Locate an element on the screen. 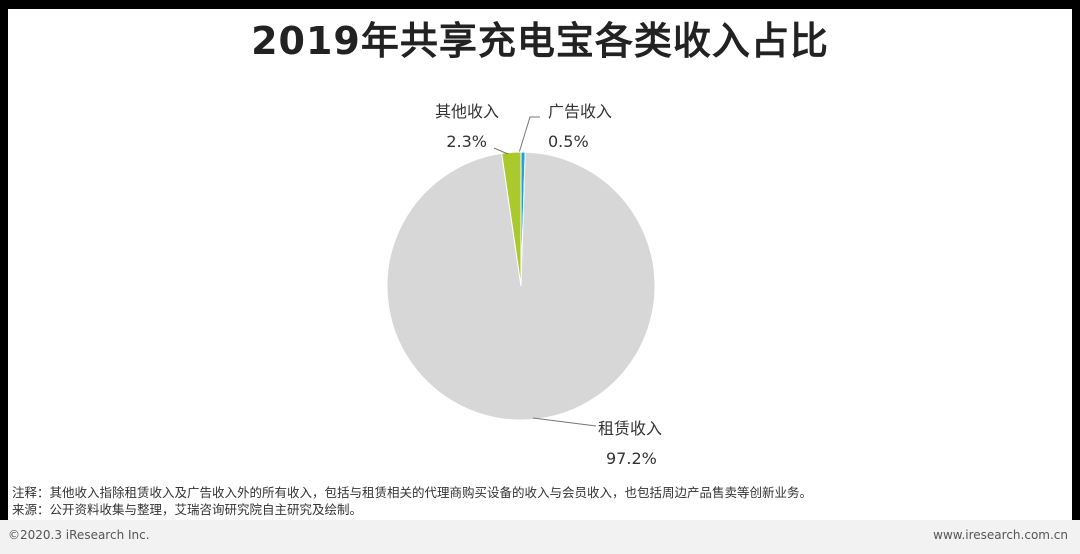 The height and width of the screenshot is (554, 1080). slice-name-label: 租赁收入 is located at coordinates (630, 428).